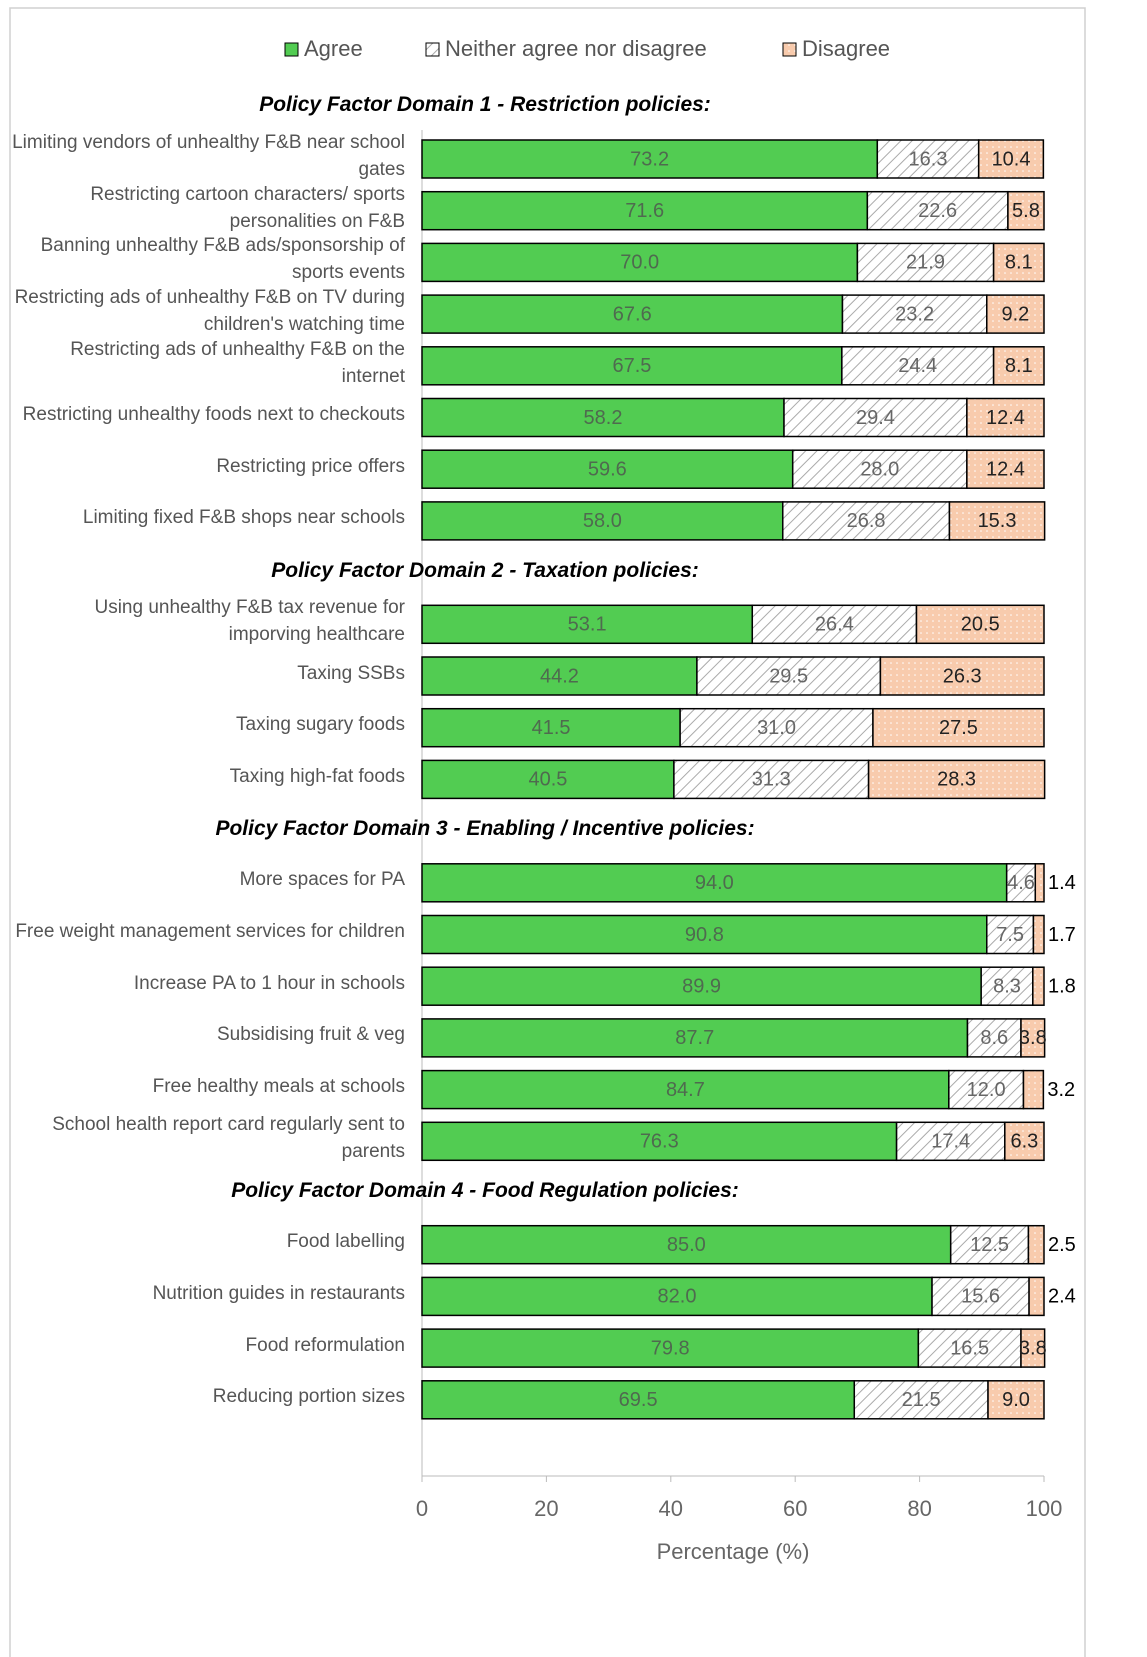  I want to click on value-label: 58.2, so click(603, 418).